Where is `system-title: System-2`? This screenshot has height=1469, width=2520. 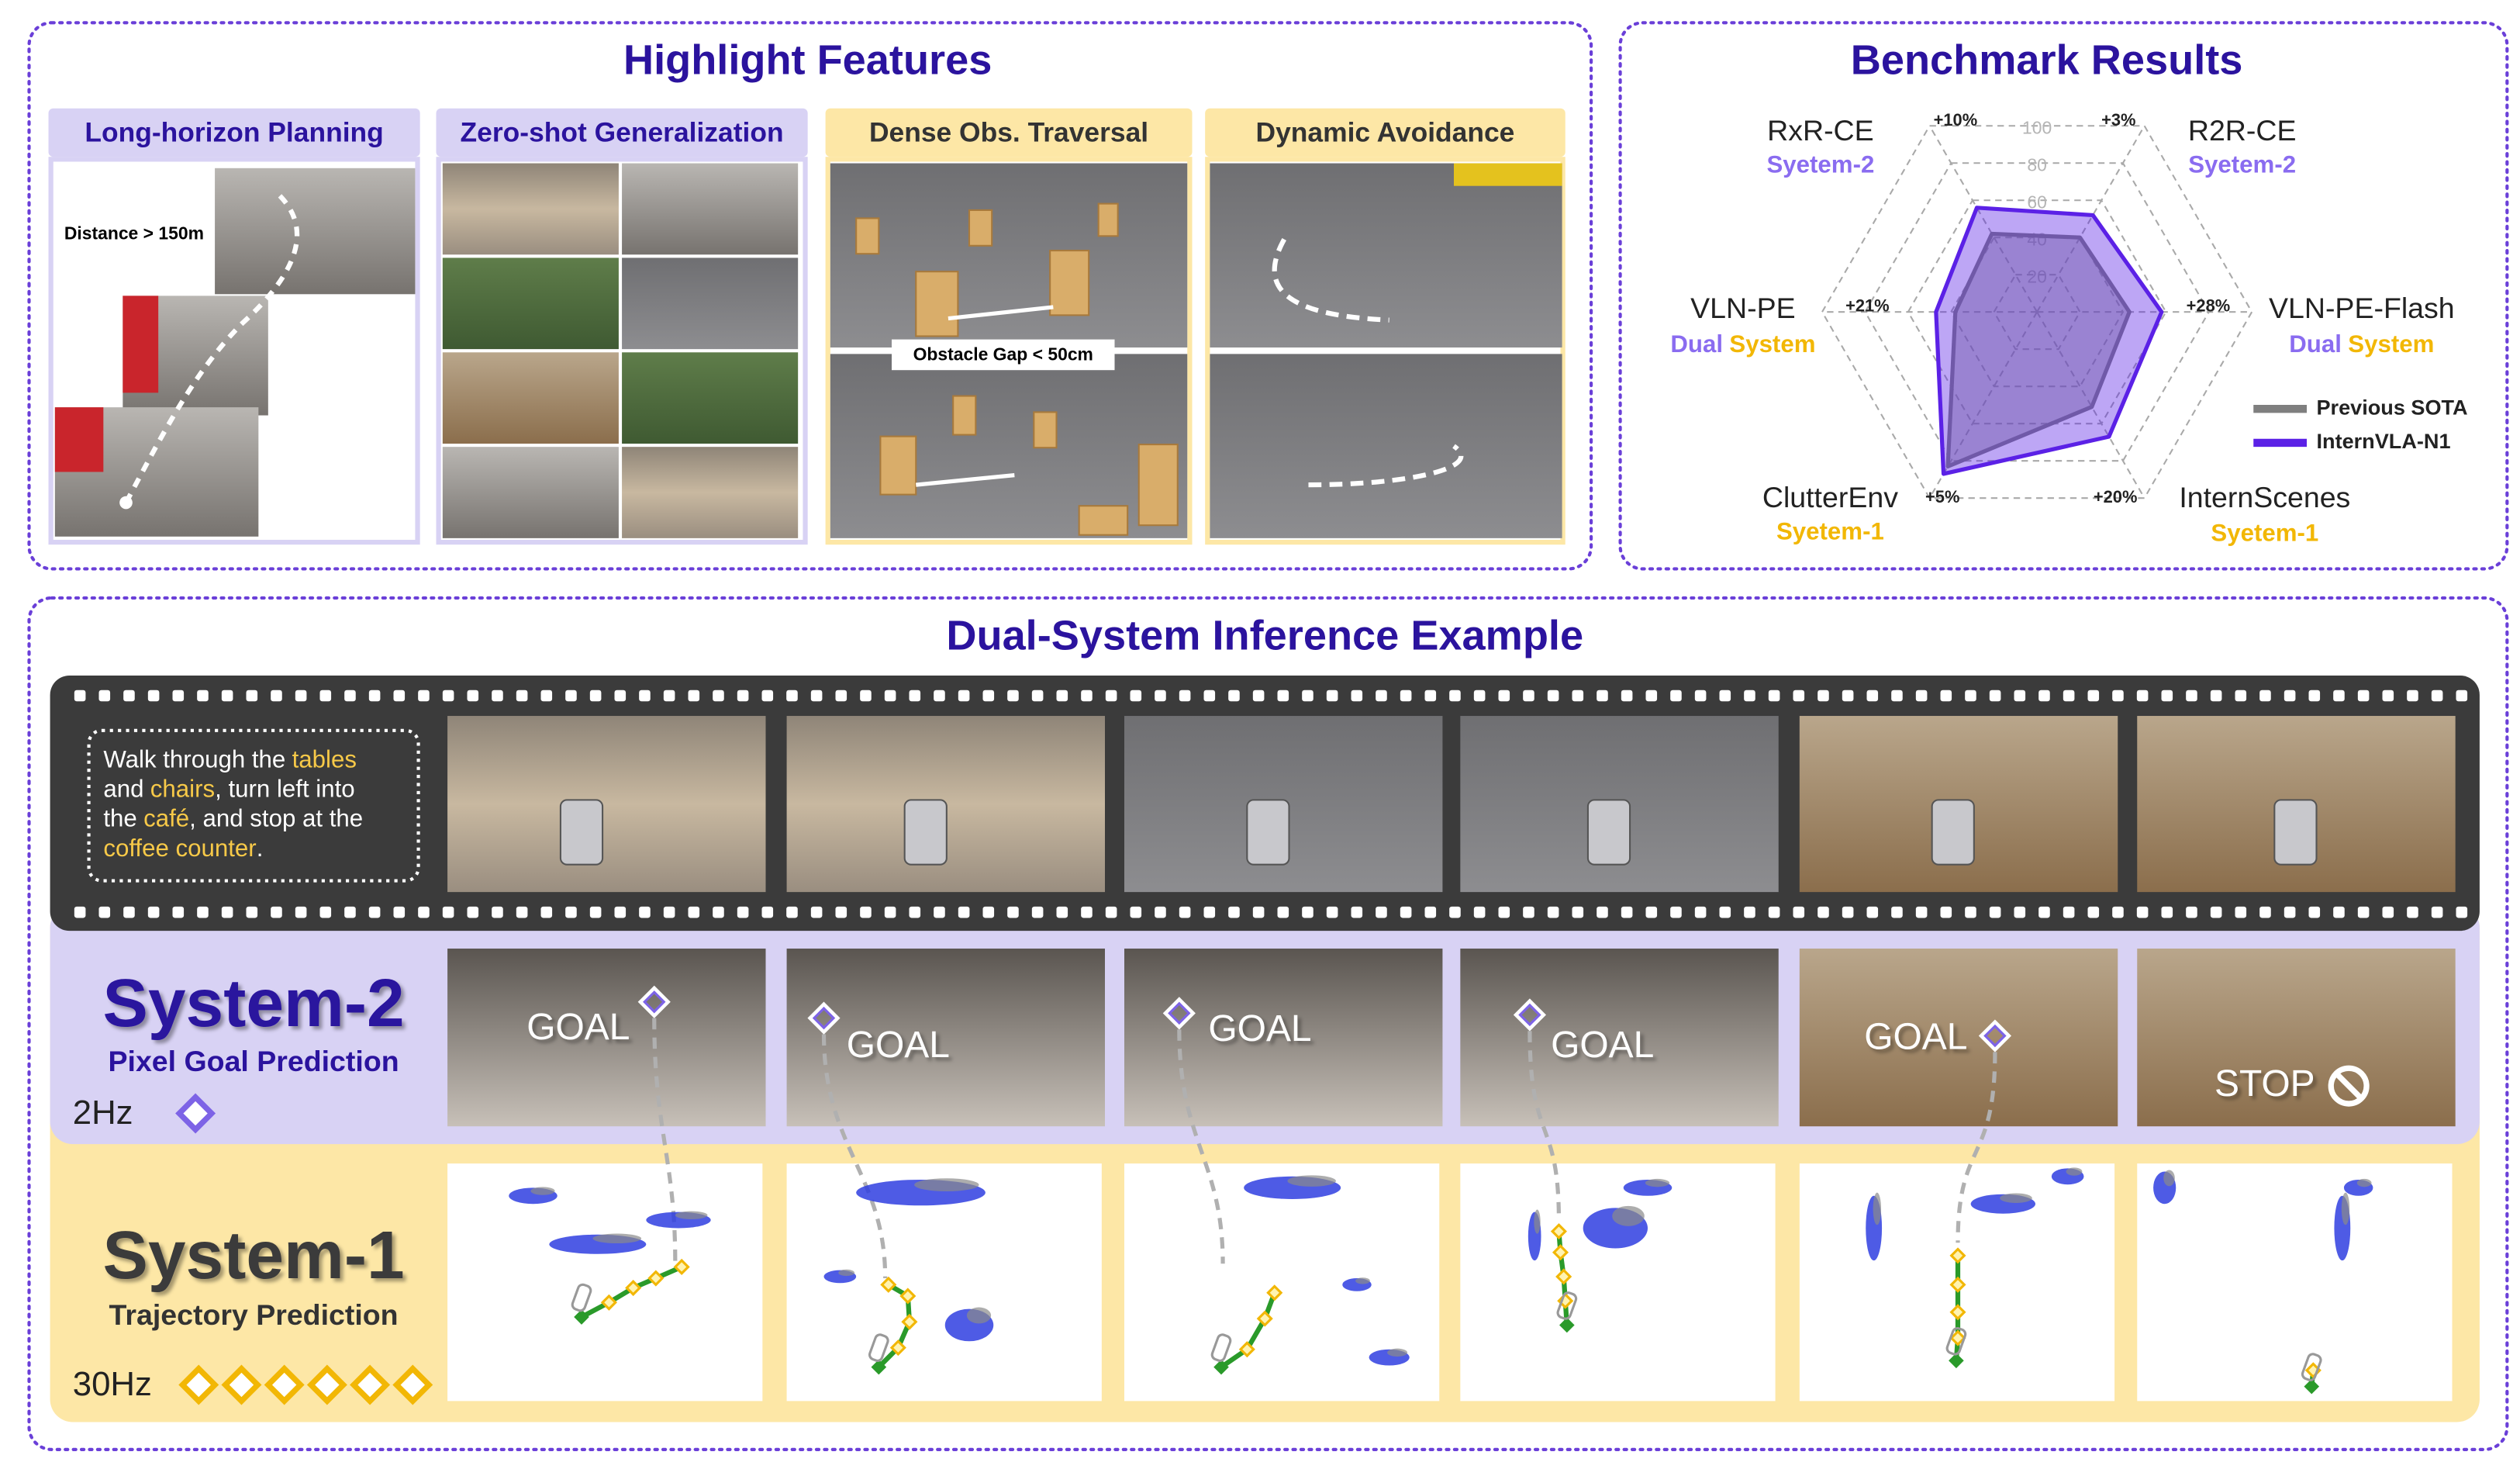 system-title: System-2 is located at coordinates (254, 1003).